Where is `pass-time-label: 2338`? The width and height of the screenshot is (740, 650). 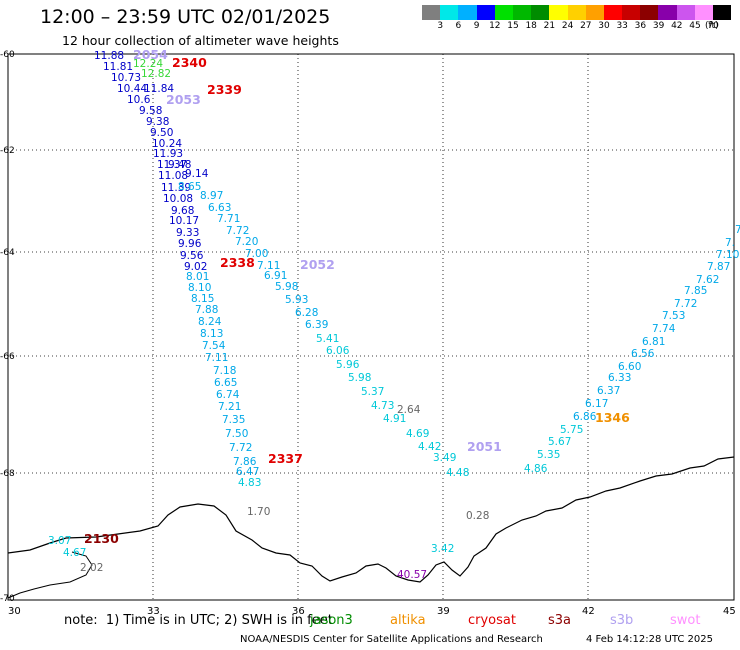
pass-time-label: 2338 is located at coordinates (237, 262).